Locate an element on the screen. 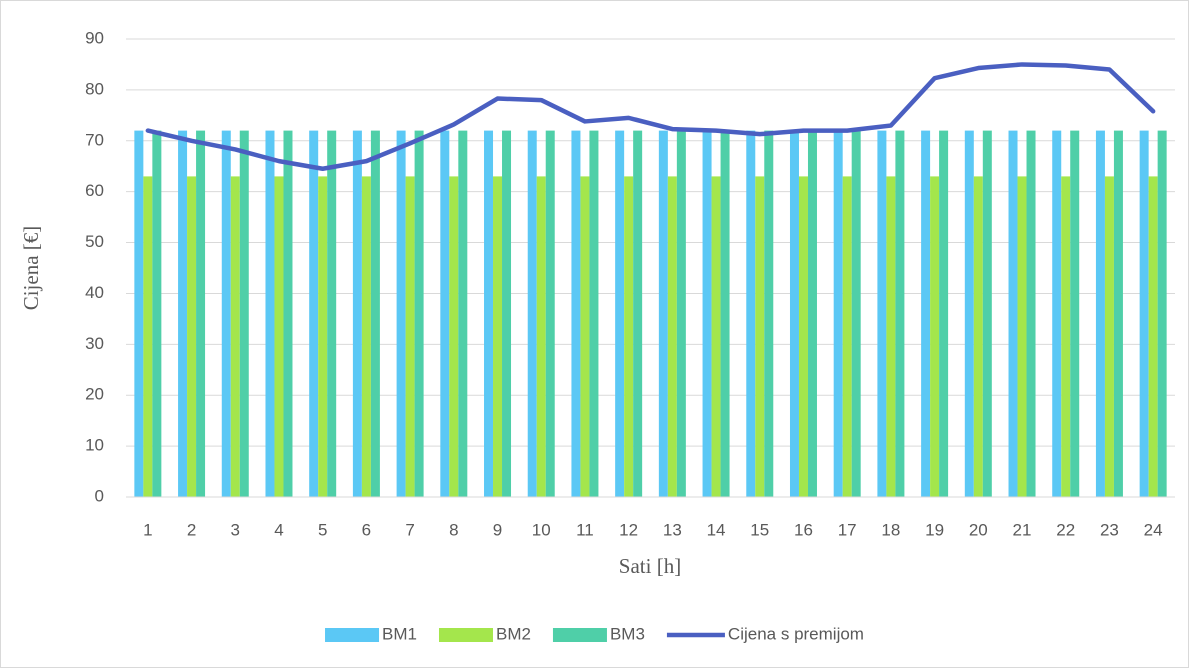 The height and width of the screenshot is (668, 1189). x-tick-label: 5 is located at coordinates (322, 529).